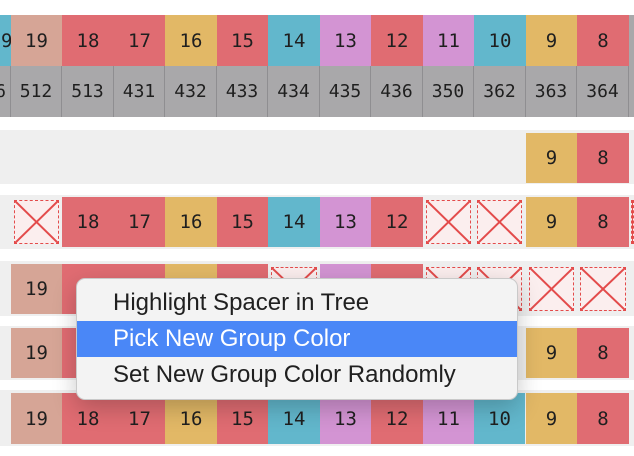 The width and height of the screenshot is (634, 456). I want to click on tab-id-cell: 435, so click(345, 91).